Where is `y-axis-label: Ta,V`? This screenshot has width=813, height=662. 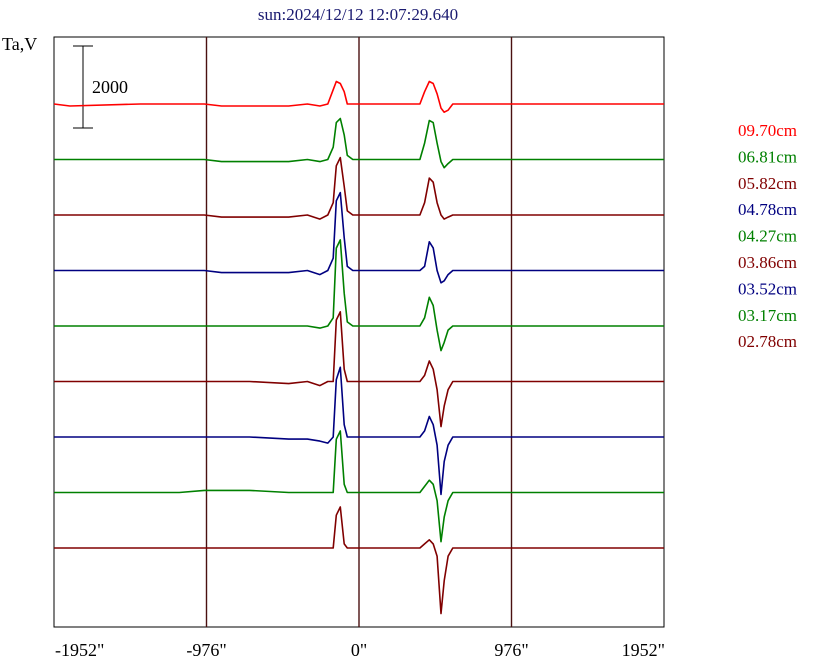 y-axis-label: Ta,V is located at coordinates (19, 44).